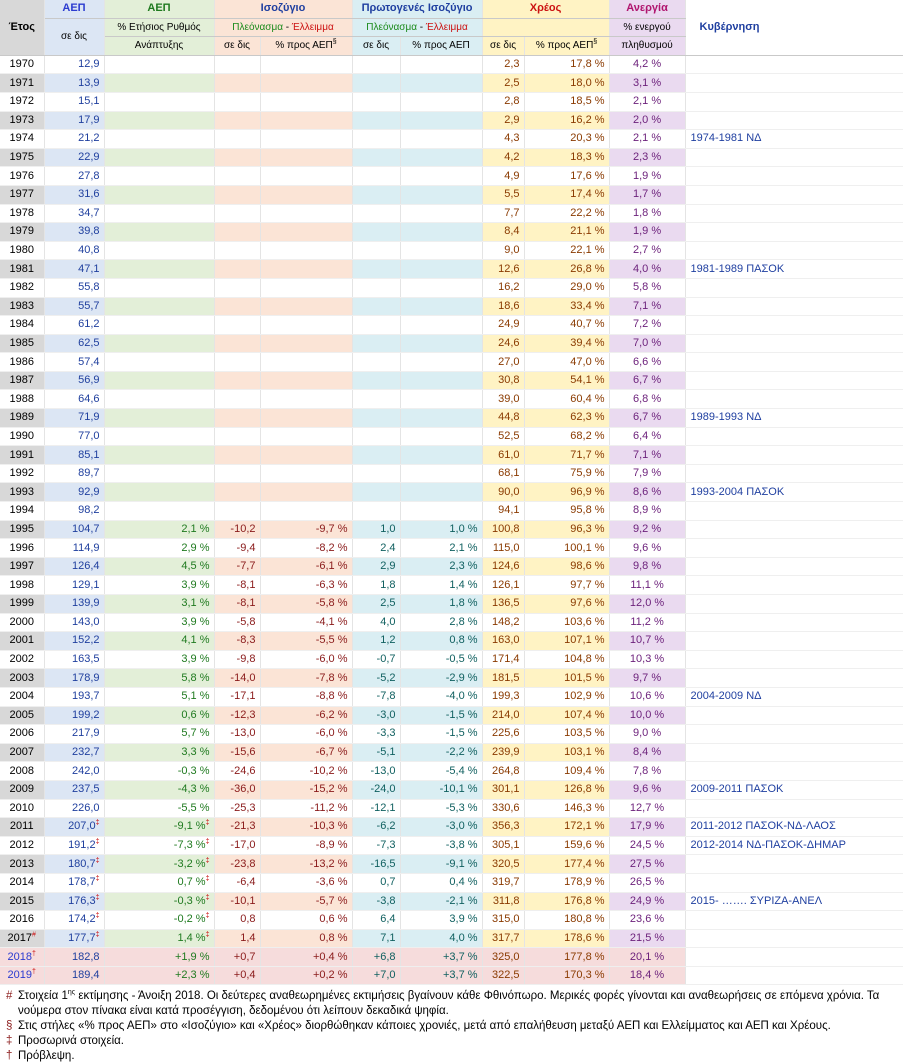 Image resolution: width=903 pixels, height=1064 pixels. I want to click on cell-debt-value: 214,0, so click(506, 714).